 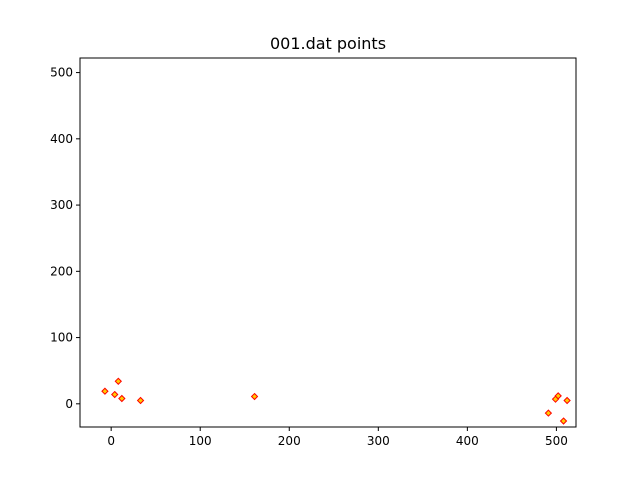 What do you see at coordinates (467, 441) in the screenshot?
I see `x-tick-label: 400` at bounding box center [467, 441].